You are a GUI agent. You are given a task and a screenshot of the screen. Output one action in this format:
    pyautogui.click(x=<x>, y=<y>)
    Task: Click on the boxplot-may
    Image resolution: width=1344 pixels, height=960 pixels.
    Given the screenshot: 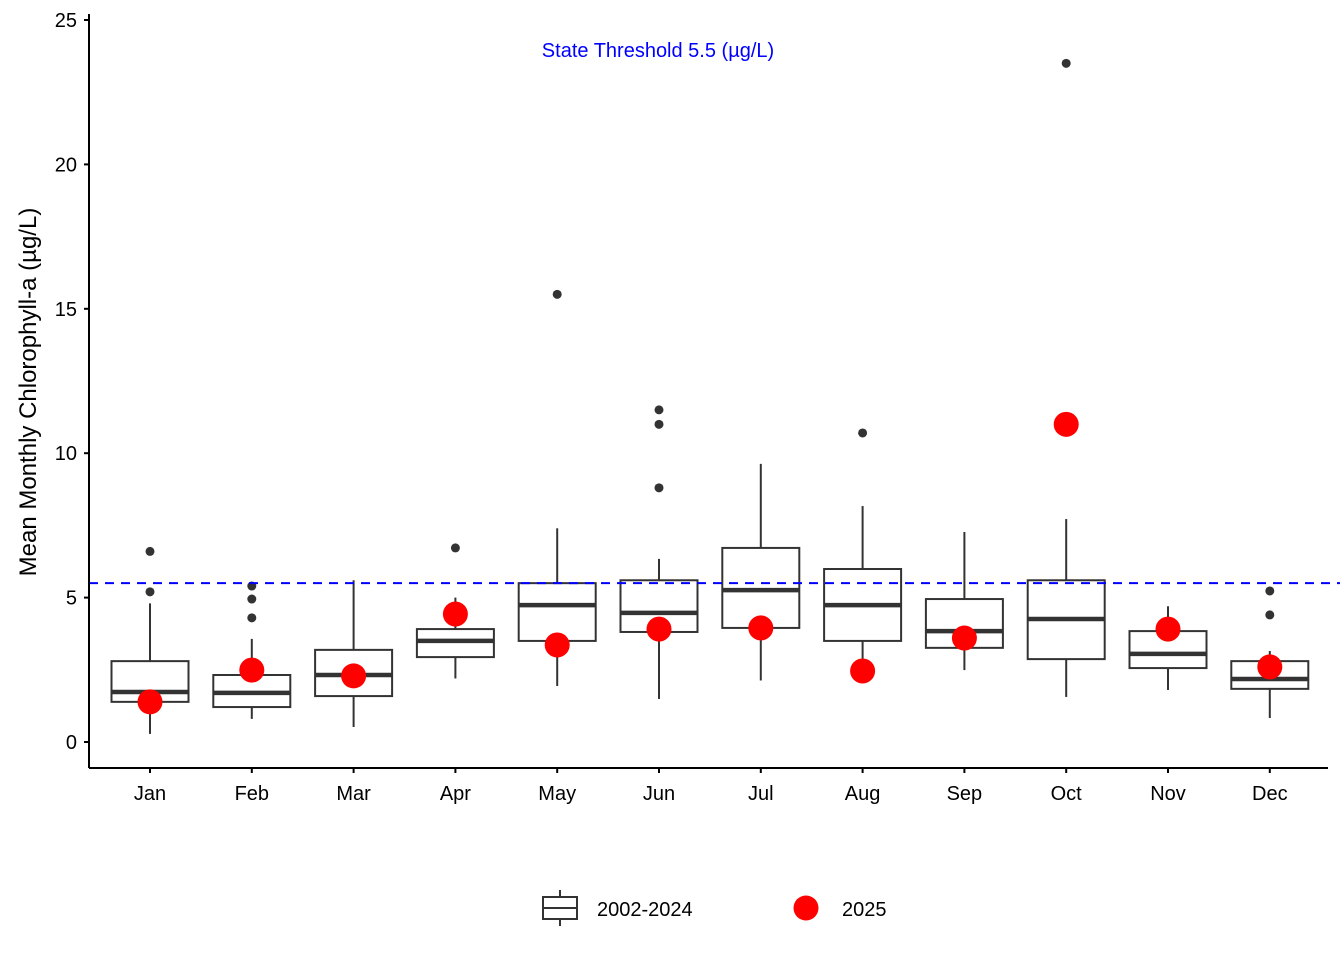 What is the action you would take?
    pyautogui.click(x=557, y=487)
    